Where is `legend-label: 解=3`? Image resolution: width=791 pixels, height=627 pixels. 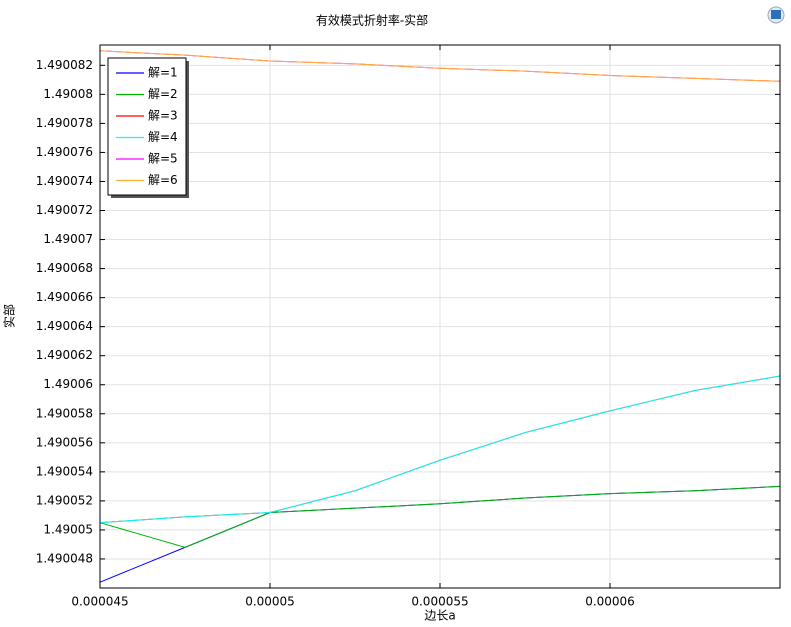
legend-label: 解=3 is located at coordinates (163, 116).